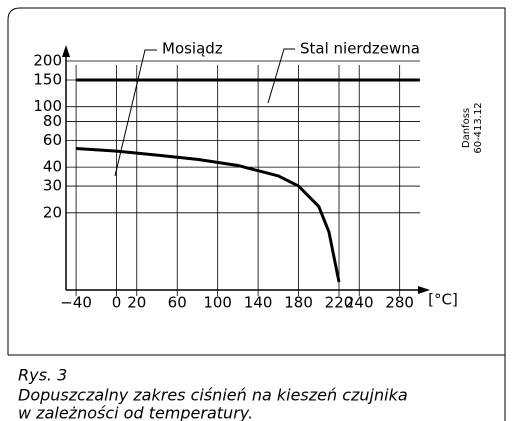 Image resolution: width=512 pixels, height=421 pixels. What do you see at coordinates (217, 303) in the screenshot?
I see `x-tick-label: 100` at bounding box center [217, 303].